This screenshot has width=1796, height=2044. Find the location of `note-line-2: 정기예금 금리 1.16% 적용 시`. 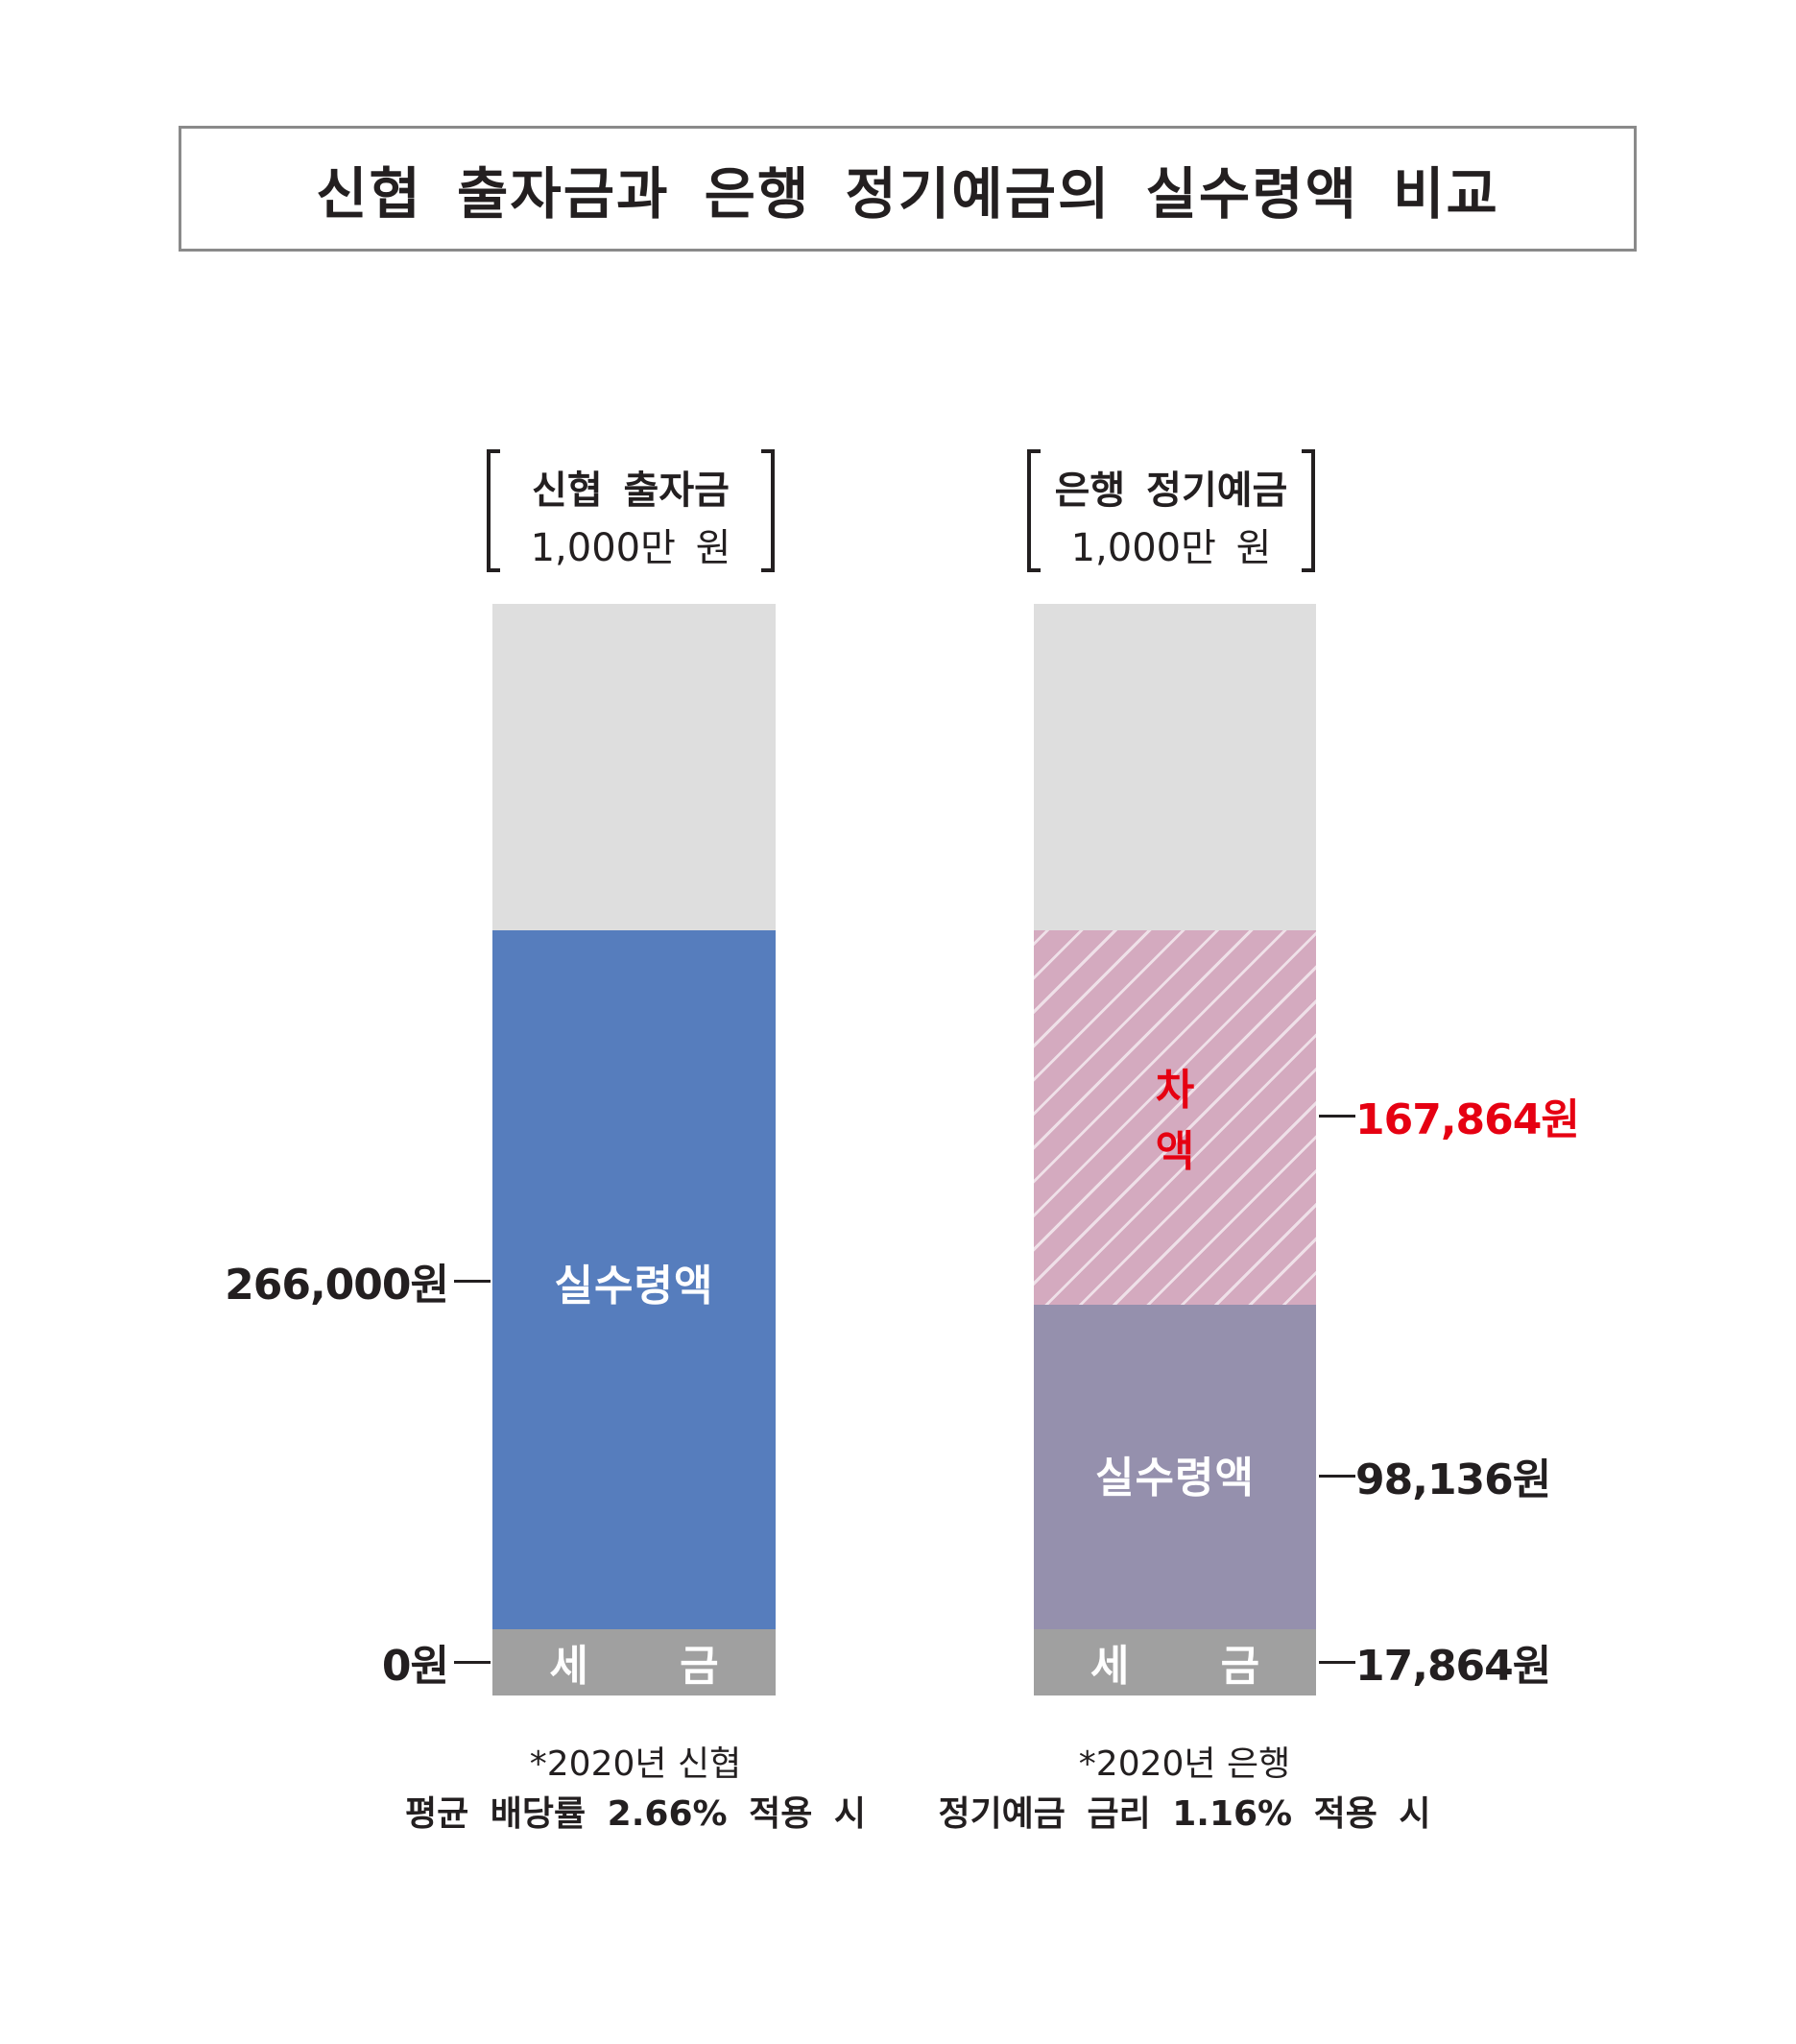

note-line-2: 정기예금 금리 1.16% 적용 시 is located at coordinates (1184, 1814).